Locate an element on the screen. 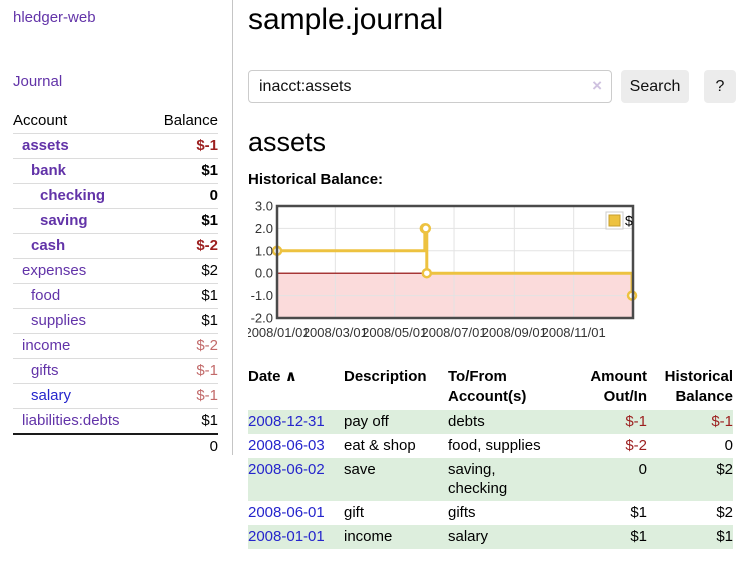 This screenshot has height=582, width=742. account-link: expenses is located at coordinates (54, 270).